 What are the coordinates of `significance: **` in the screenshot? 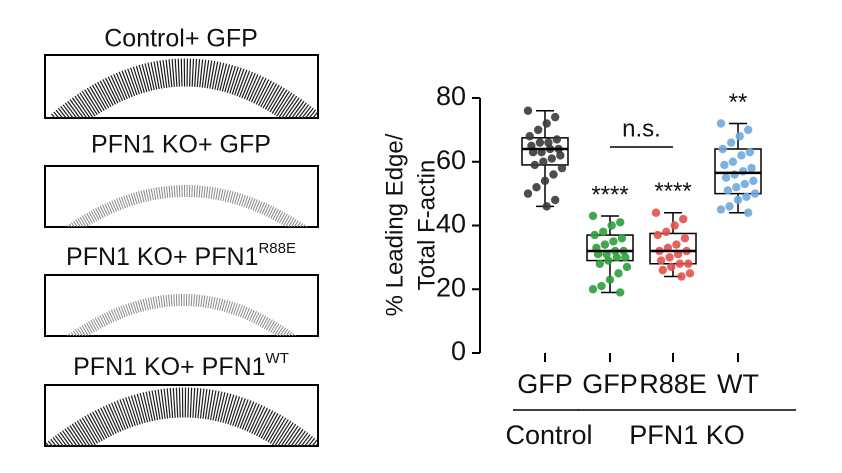 It's located at (738, 102).